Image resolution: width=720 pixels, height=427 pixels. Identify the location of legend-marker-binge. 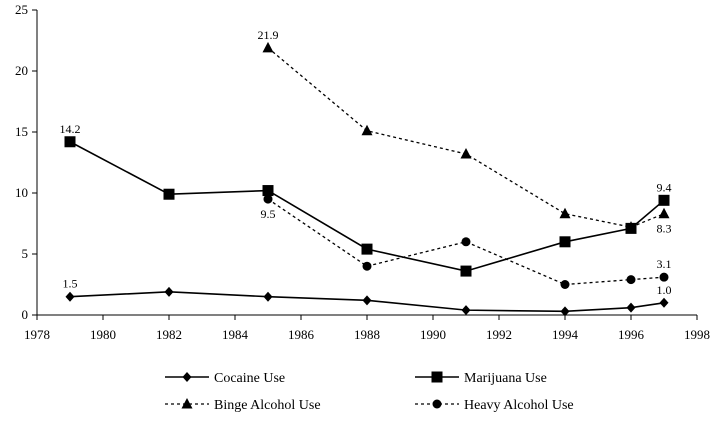
(187, 403).